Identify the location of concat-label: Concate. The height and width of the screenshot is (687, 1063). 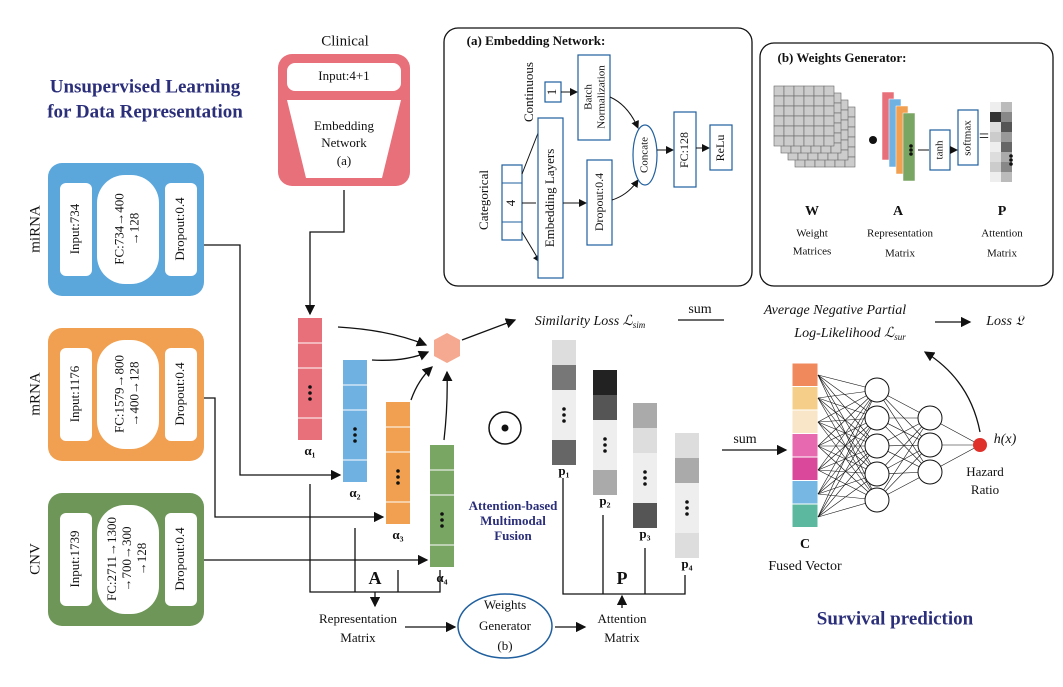
(645, 155).